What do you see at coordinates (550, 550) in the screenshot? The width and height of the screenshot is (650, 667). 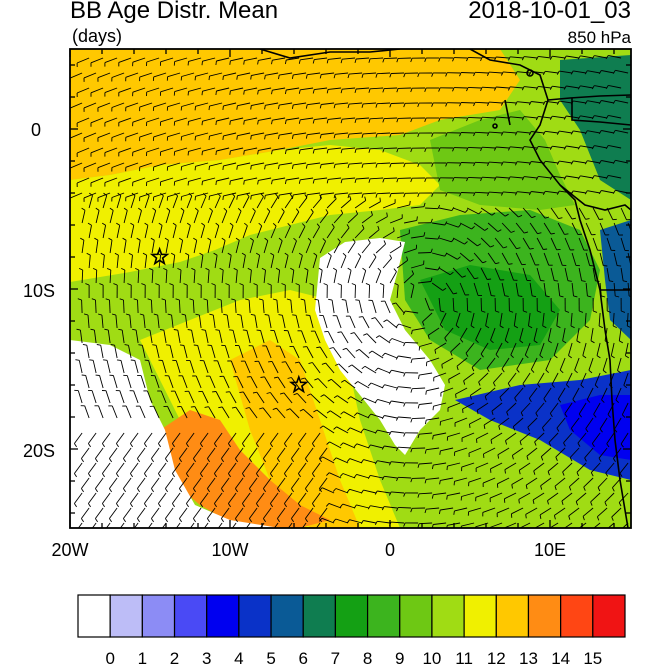 I see `lon-label-10e: 10E` at bounding box center [550, 550].